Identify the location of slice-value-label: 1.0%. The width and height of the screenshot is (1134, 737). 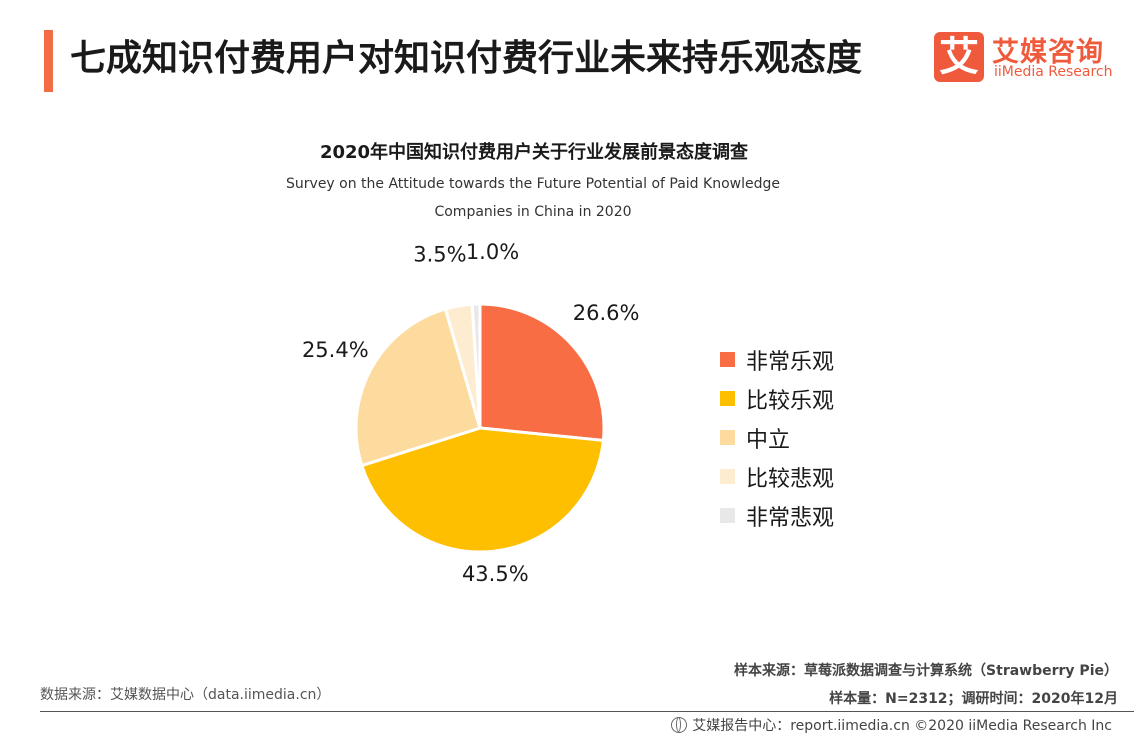
(492, 252).